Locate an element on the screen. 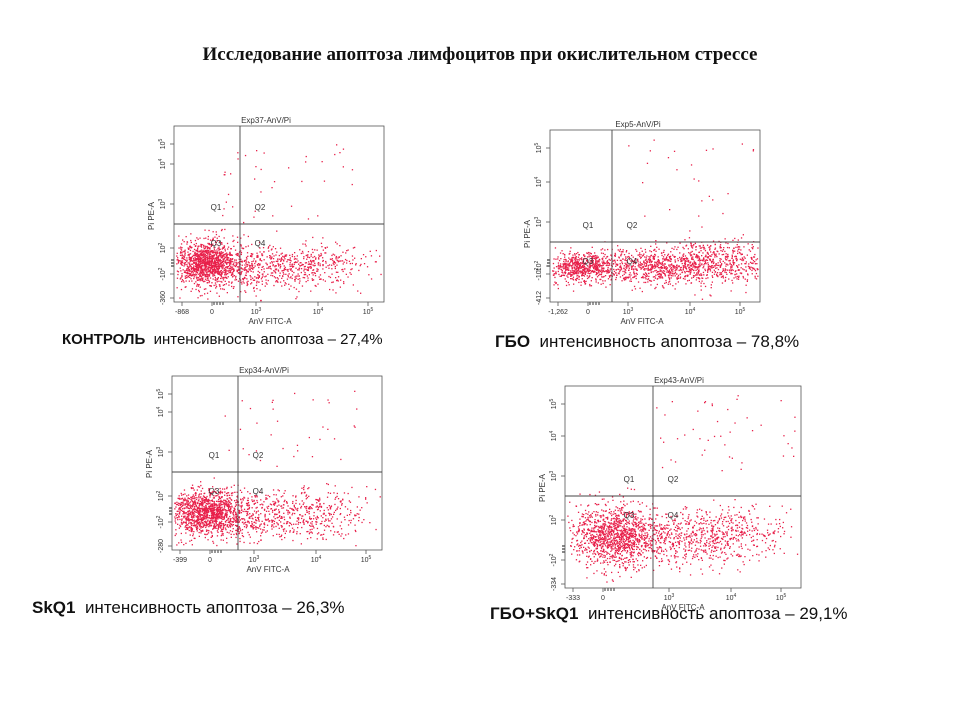  x-tick-label: 0 is located at coordinates (588, 312).